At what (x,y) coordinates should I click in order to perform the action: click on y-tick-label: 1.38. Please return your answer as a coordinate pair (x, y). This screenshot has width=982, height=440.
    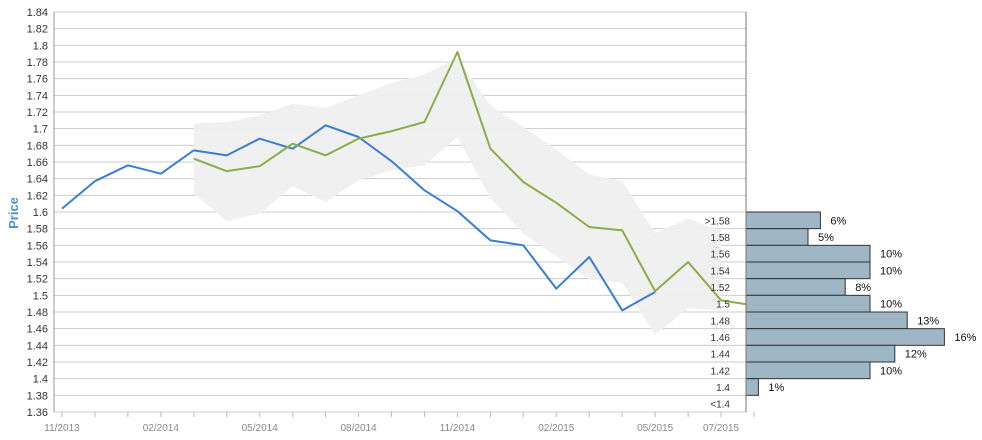
    Looking at the image, I should click on (37, 396).